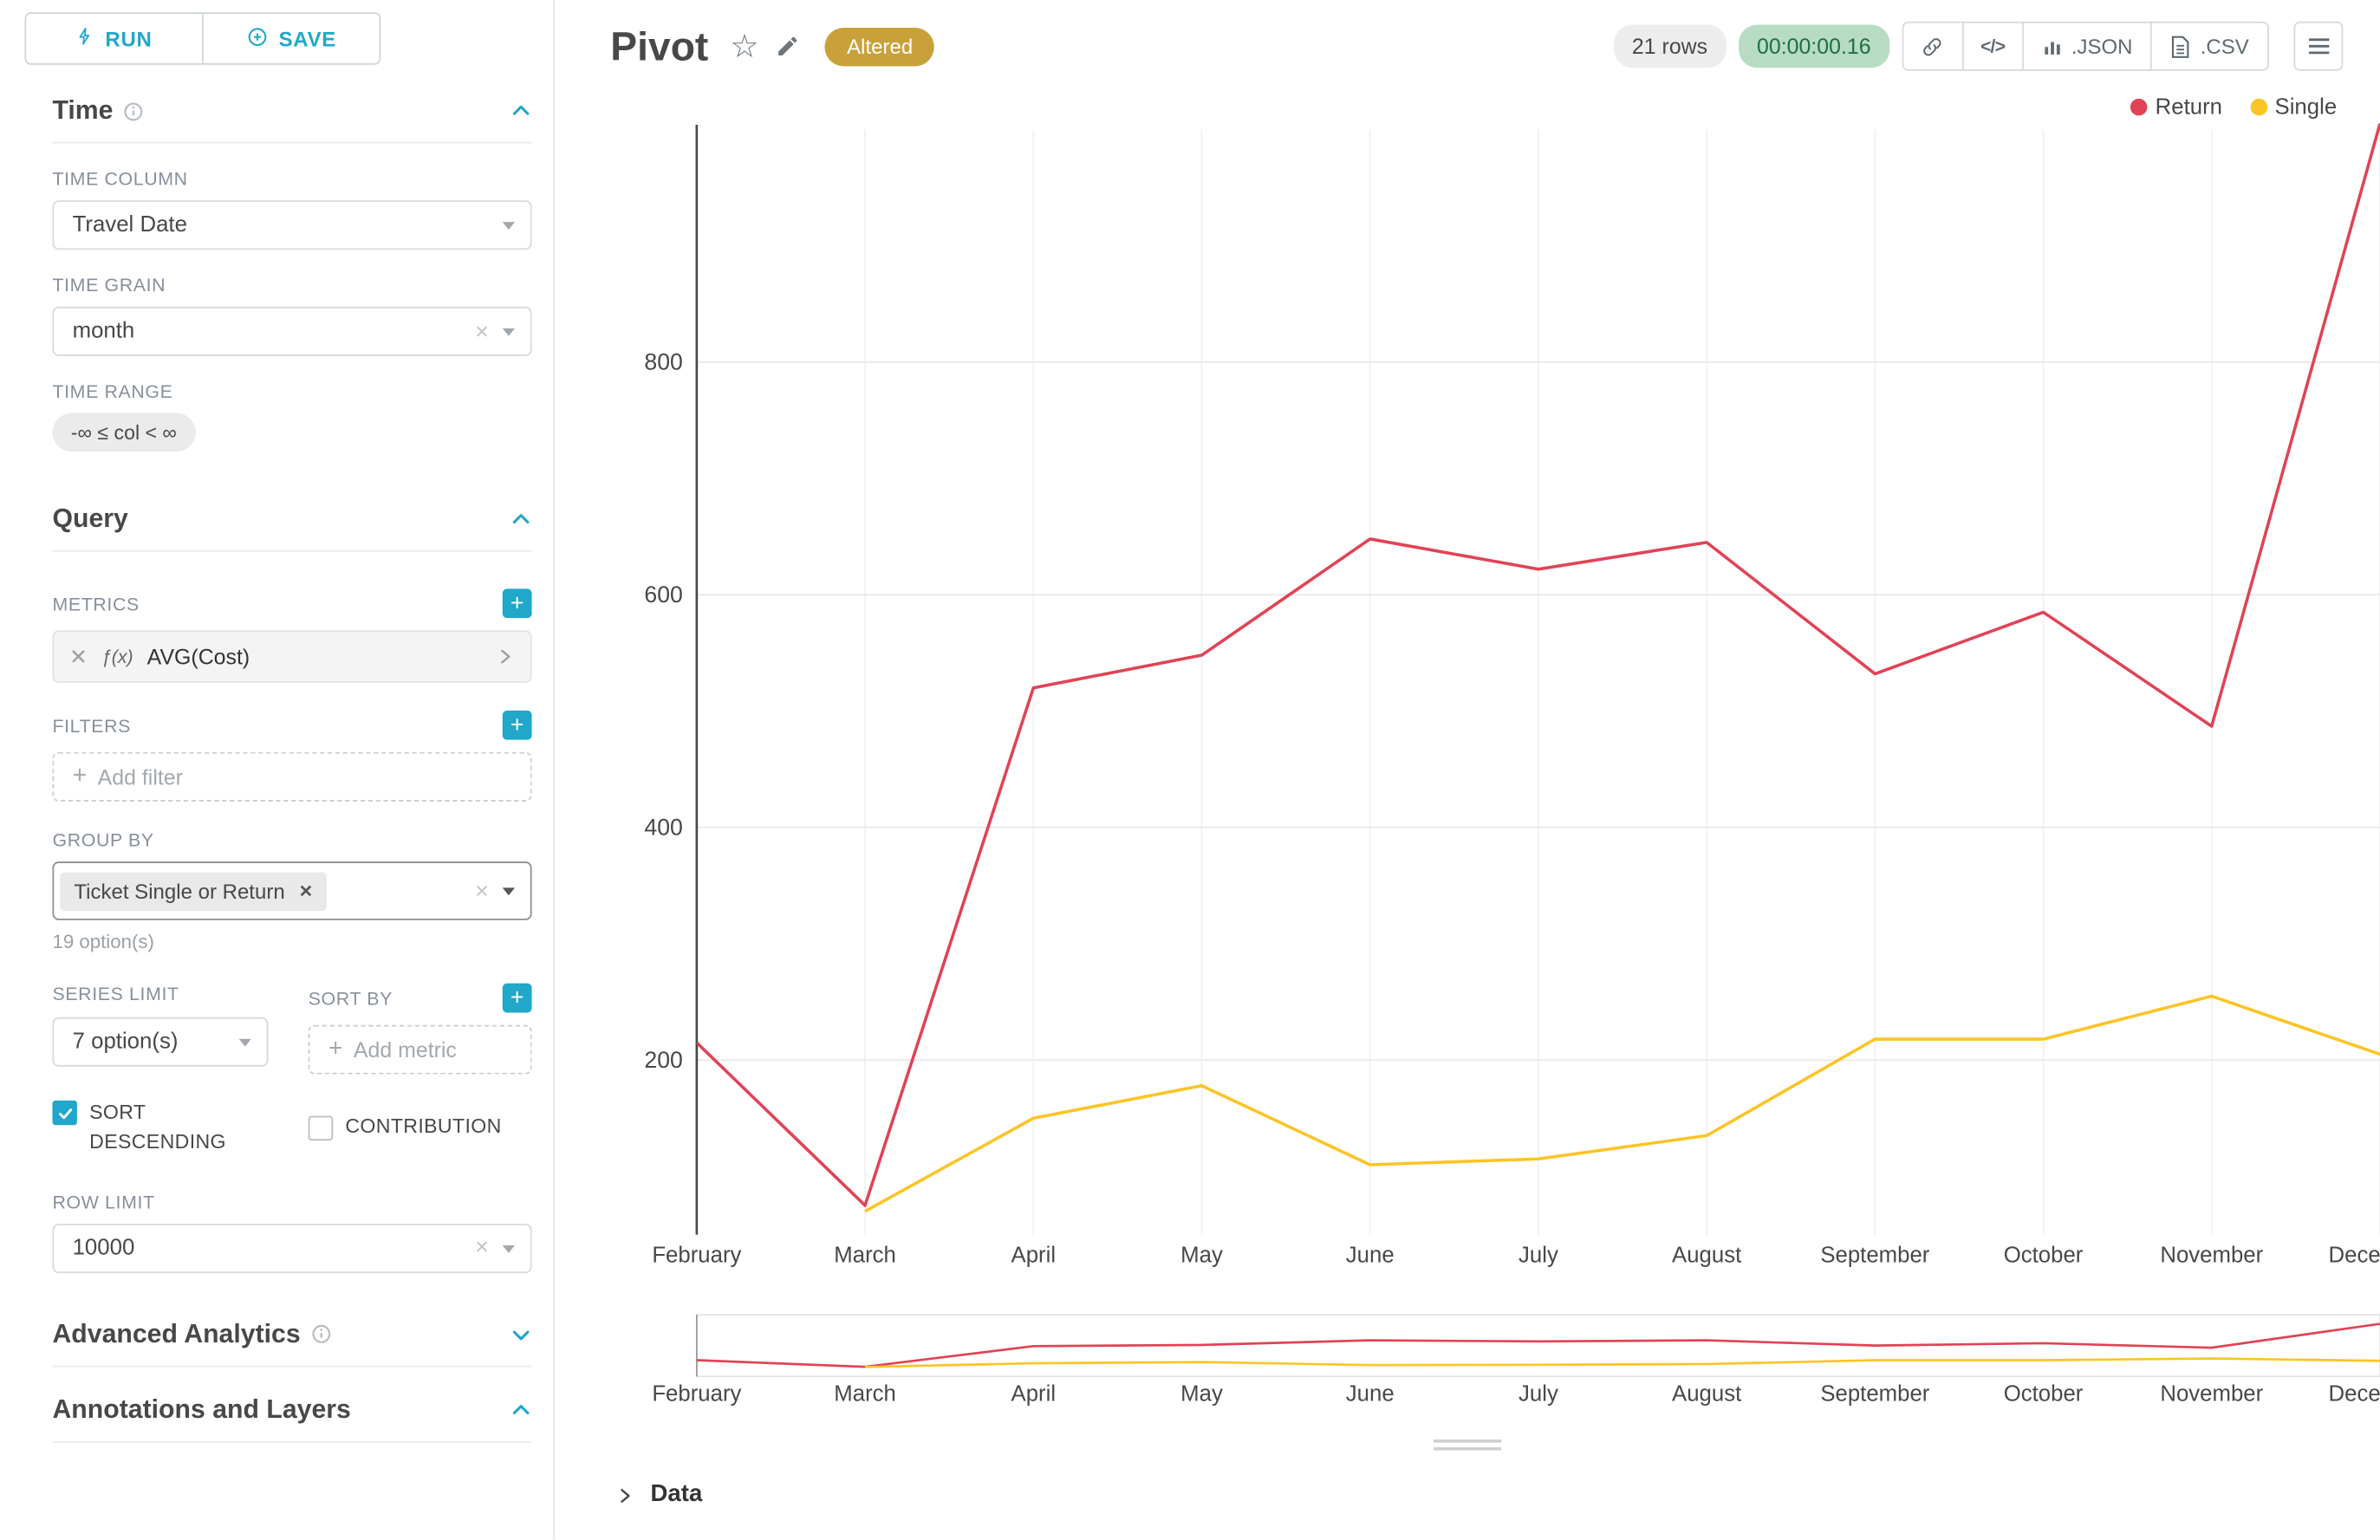  What do you see at coordinates (2318, 46) in the screenshot?
I see `chart-menu-button` at bounding box center [2318, 46].